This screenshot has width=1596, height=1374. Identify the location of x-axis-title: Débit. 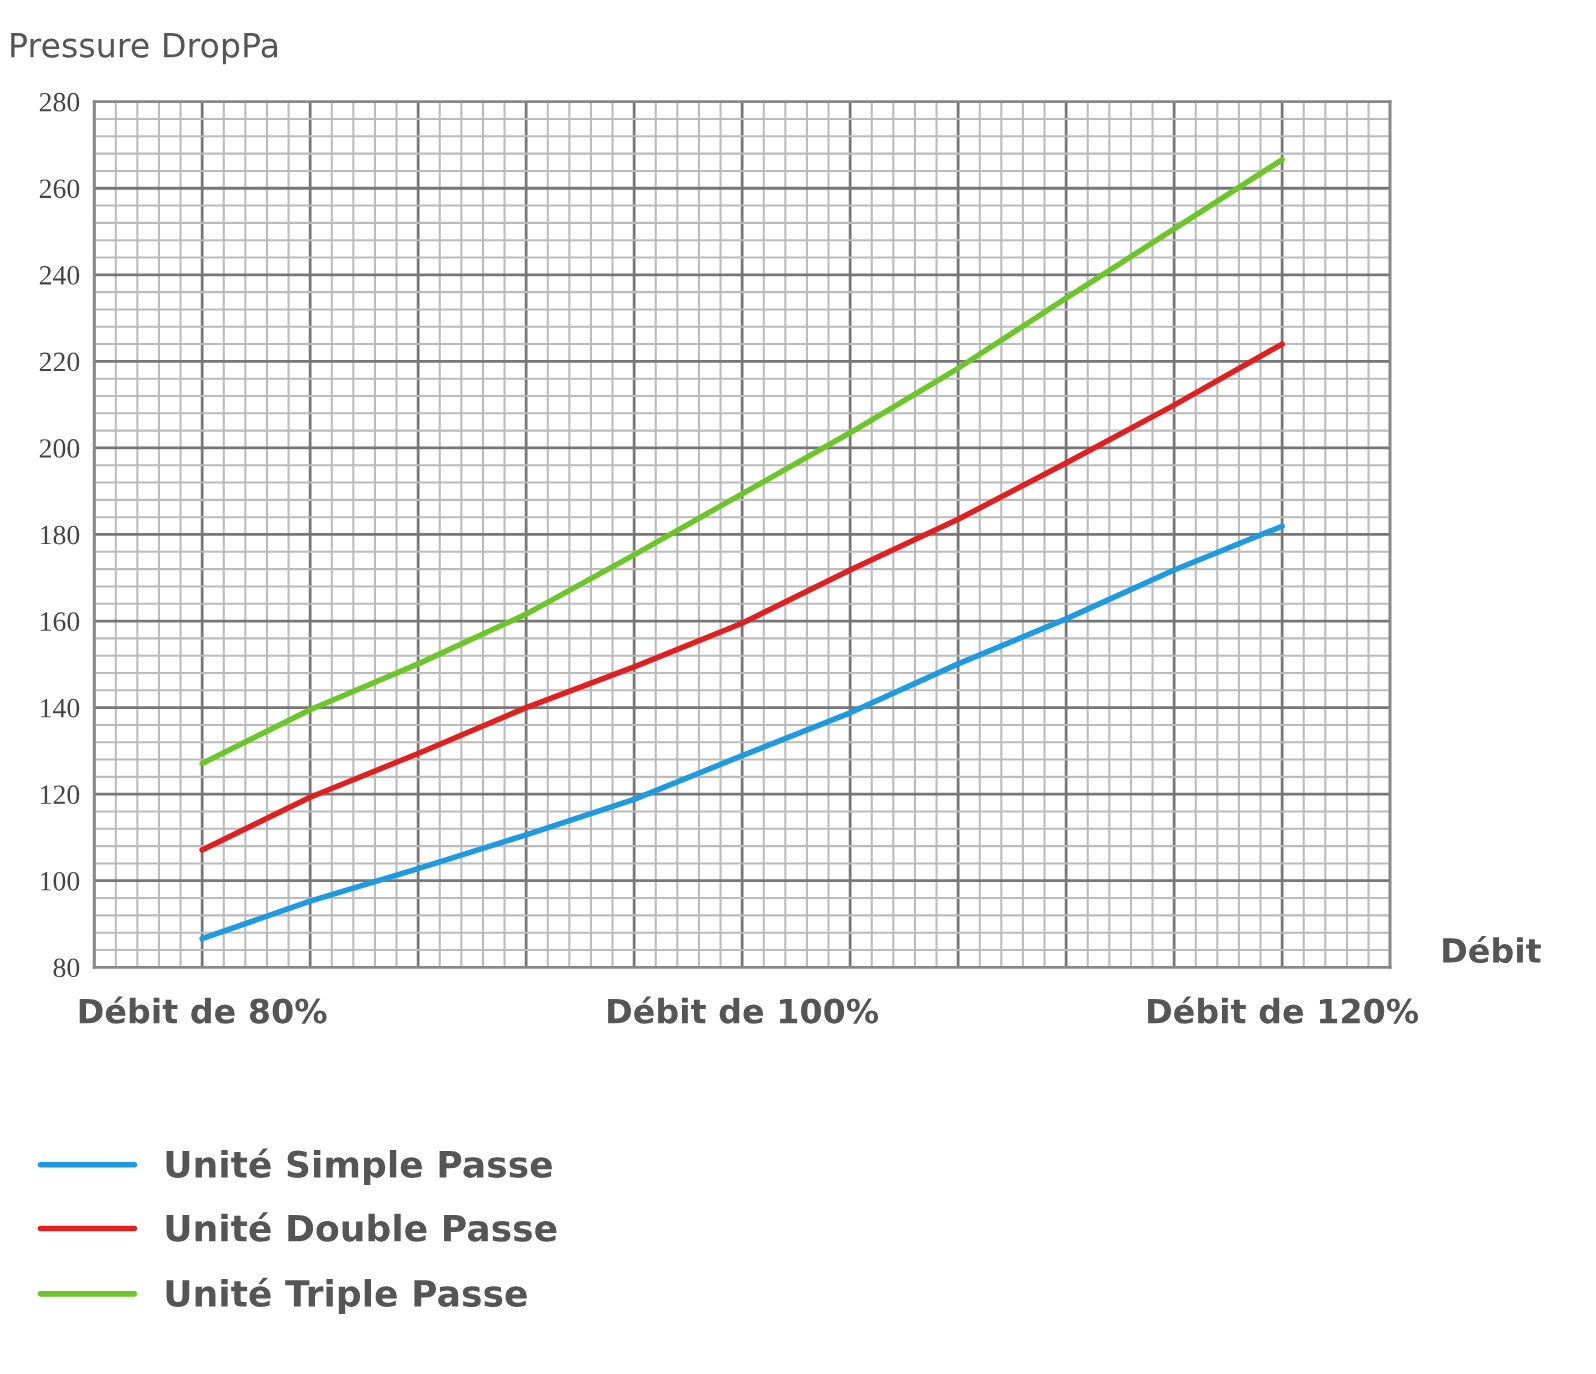
(1492, 949).